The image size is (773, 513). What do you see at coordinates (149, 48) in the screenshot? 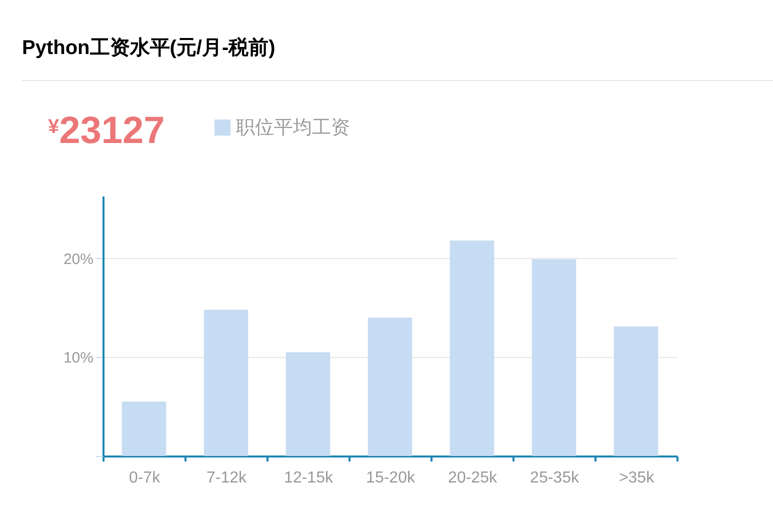
I see `chart-title: Python工资水平(元/月-税前)` at bounding box center [149, 48].